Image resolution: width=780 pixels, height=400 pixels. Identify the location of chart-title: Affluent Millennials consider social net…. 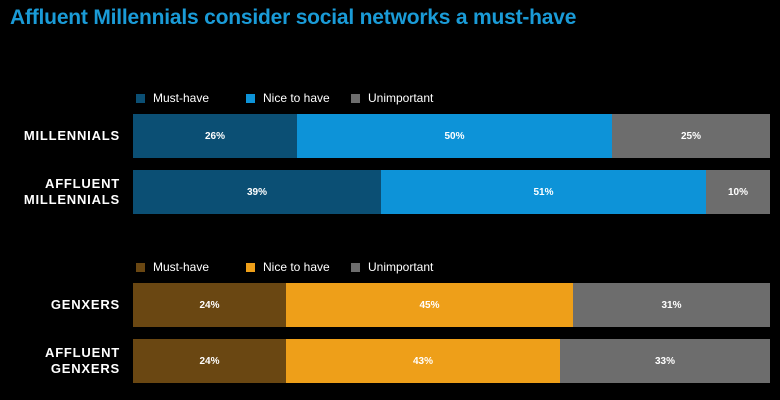
(293, 17).